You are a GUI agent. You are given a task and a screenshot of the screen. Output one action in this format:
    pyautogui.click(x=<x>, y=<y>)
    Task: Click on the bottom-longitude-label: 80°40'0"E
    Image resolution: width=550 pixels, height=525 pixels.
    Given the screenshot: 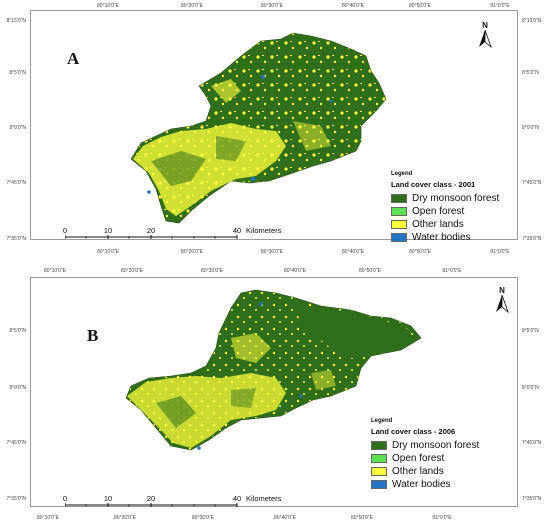 What is the action you would take?
    pyautogui.click(x=285, y=518)
    